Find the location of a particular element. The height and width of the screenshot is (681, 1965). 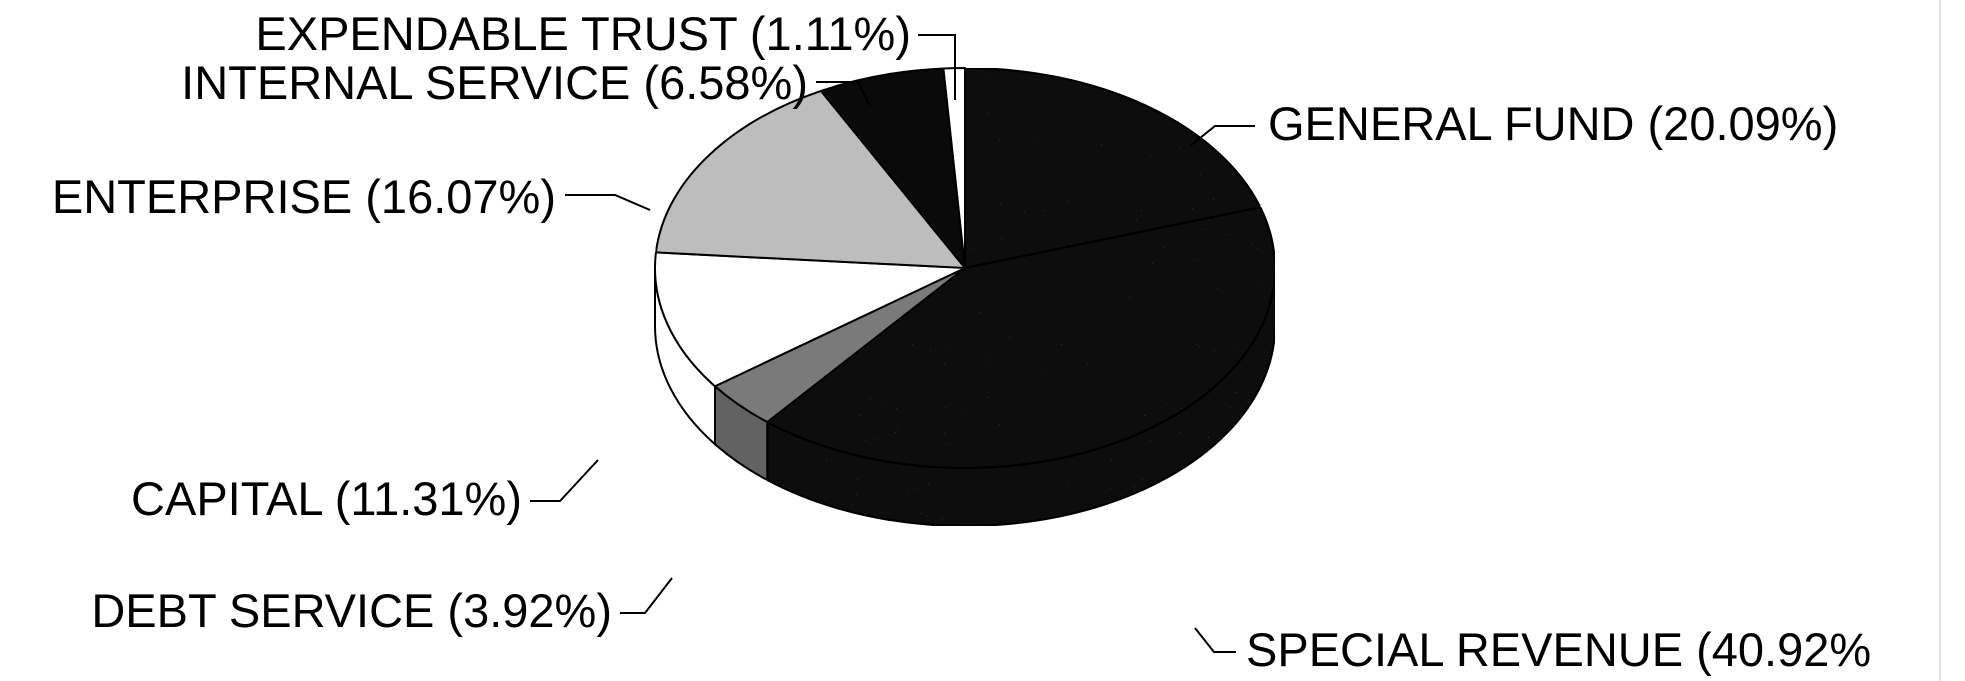

slice-general-fund is located at coordinates (1113, 168).